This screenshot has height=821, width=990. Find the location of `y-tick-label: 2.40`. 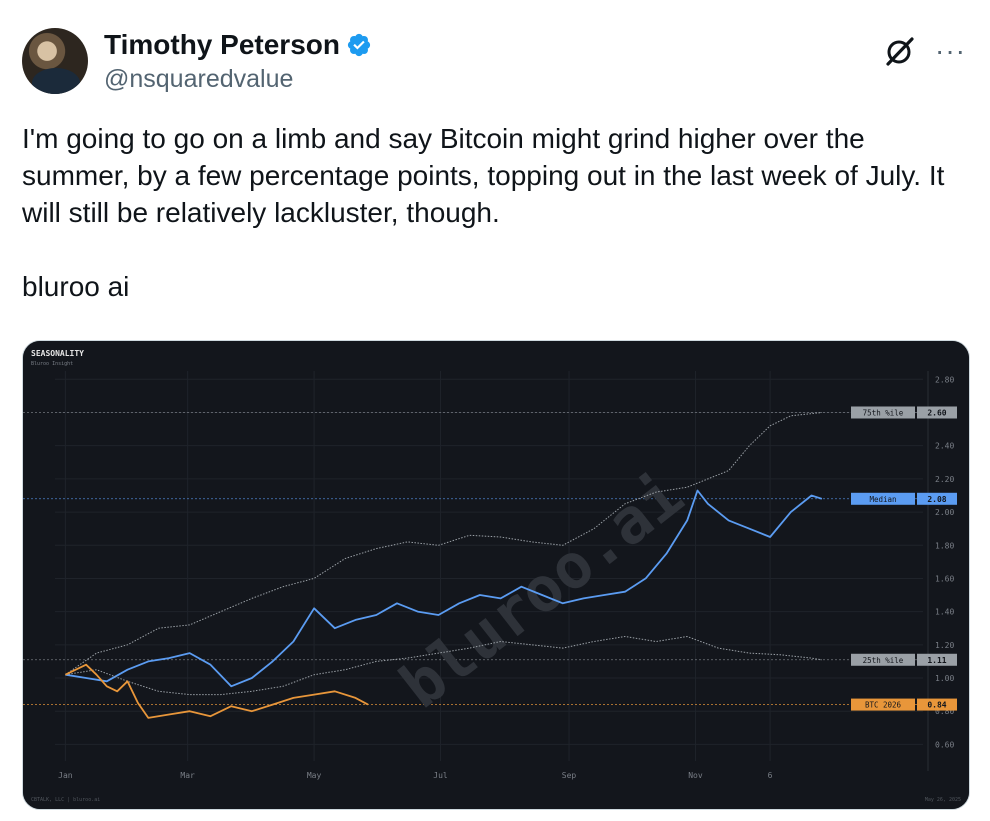

y-tick-label: 2.40 is located at coordinates (944, 446).